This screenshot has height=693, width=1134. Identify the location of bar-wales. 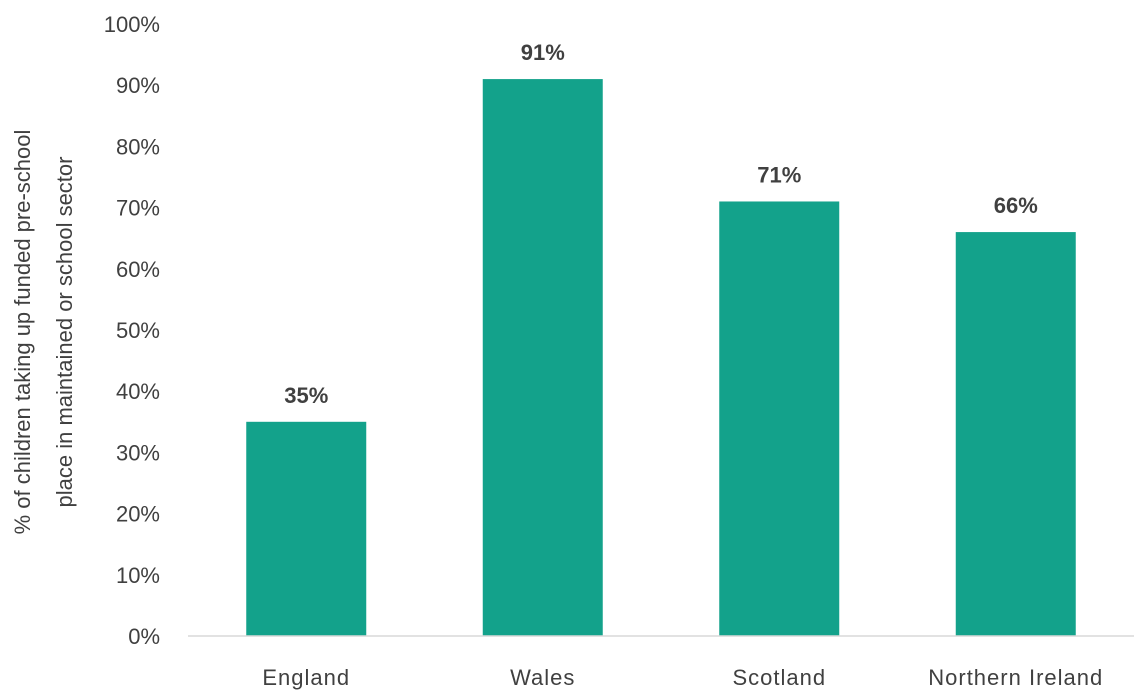
(542, 357).